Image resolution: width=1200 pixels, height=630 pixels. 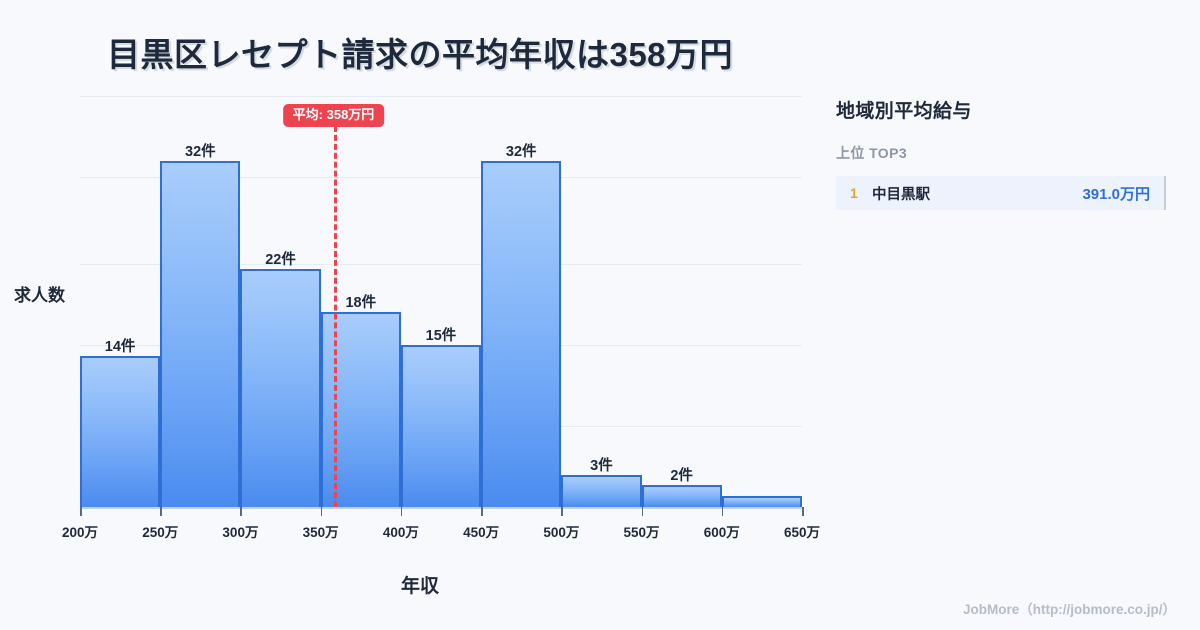 What do you see at coordinates (419, 586) in the screenshot?
I see `x-axis-title: 年収` at bounding box center [419, 586].